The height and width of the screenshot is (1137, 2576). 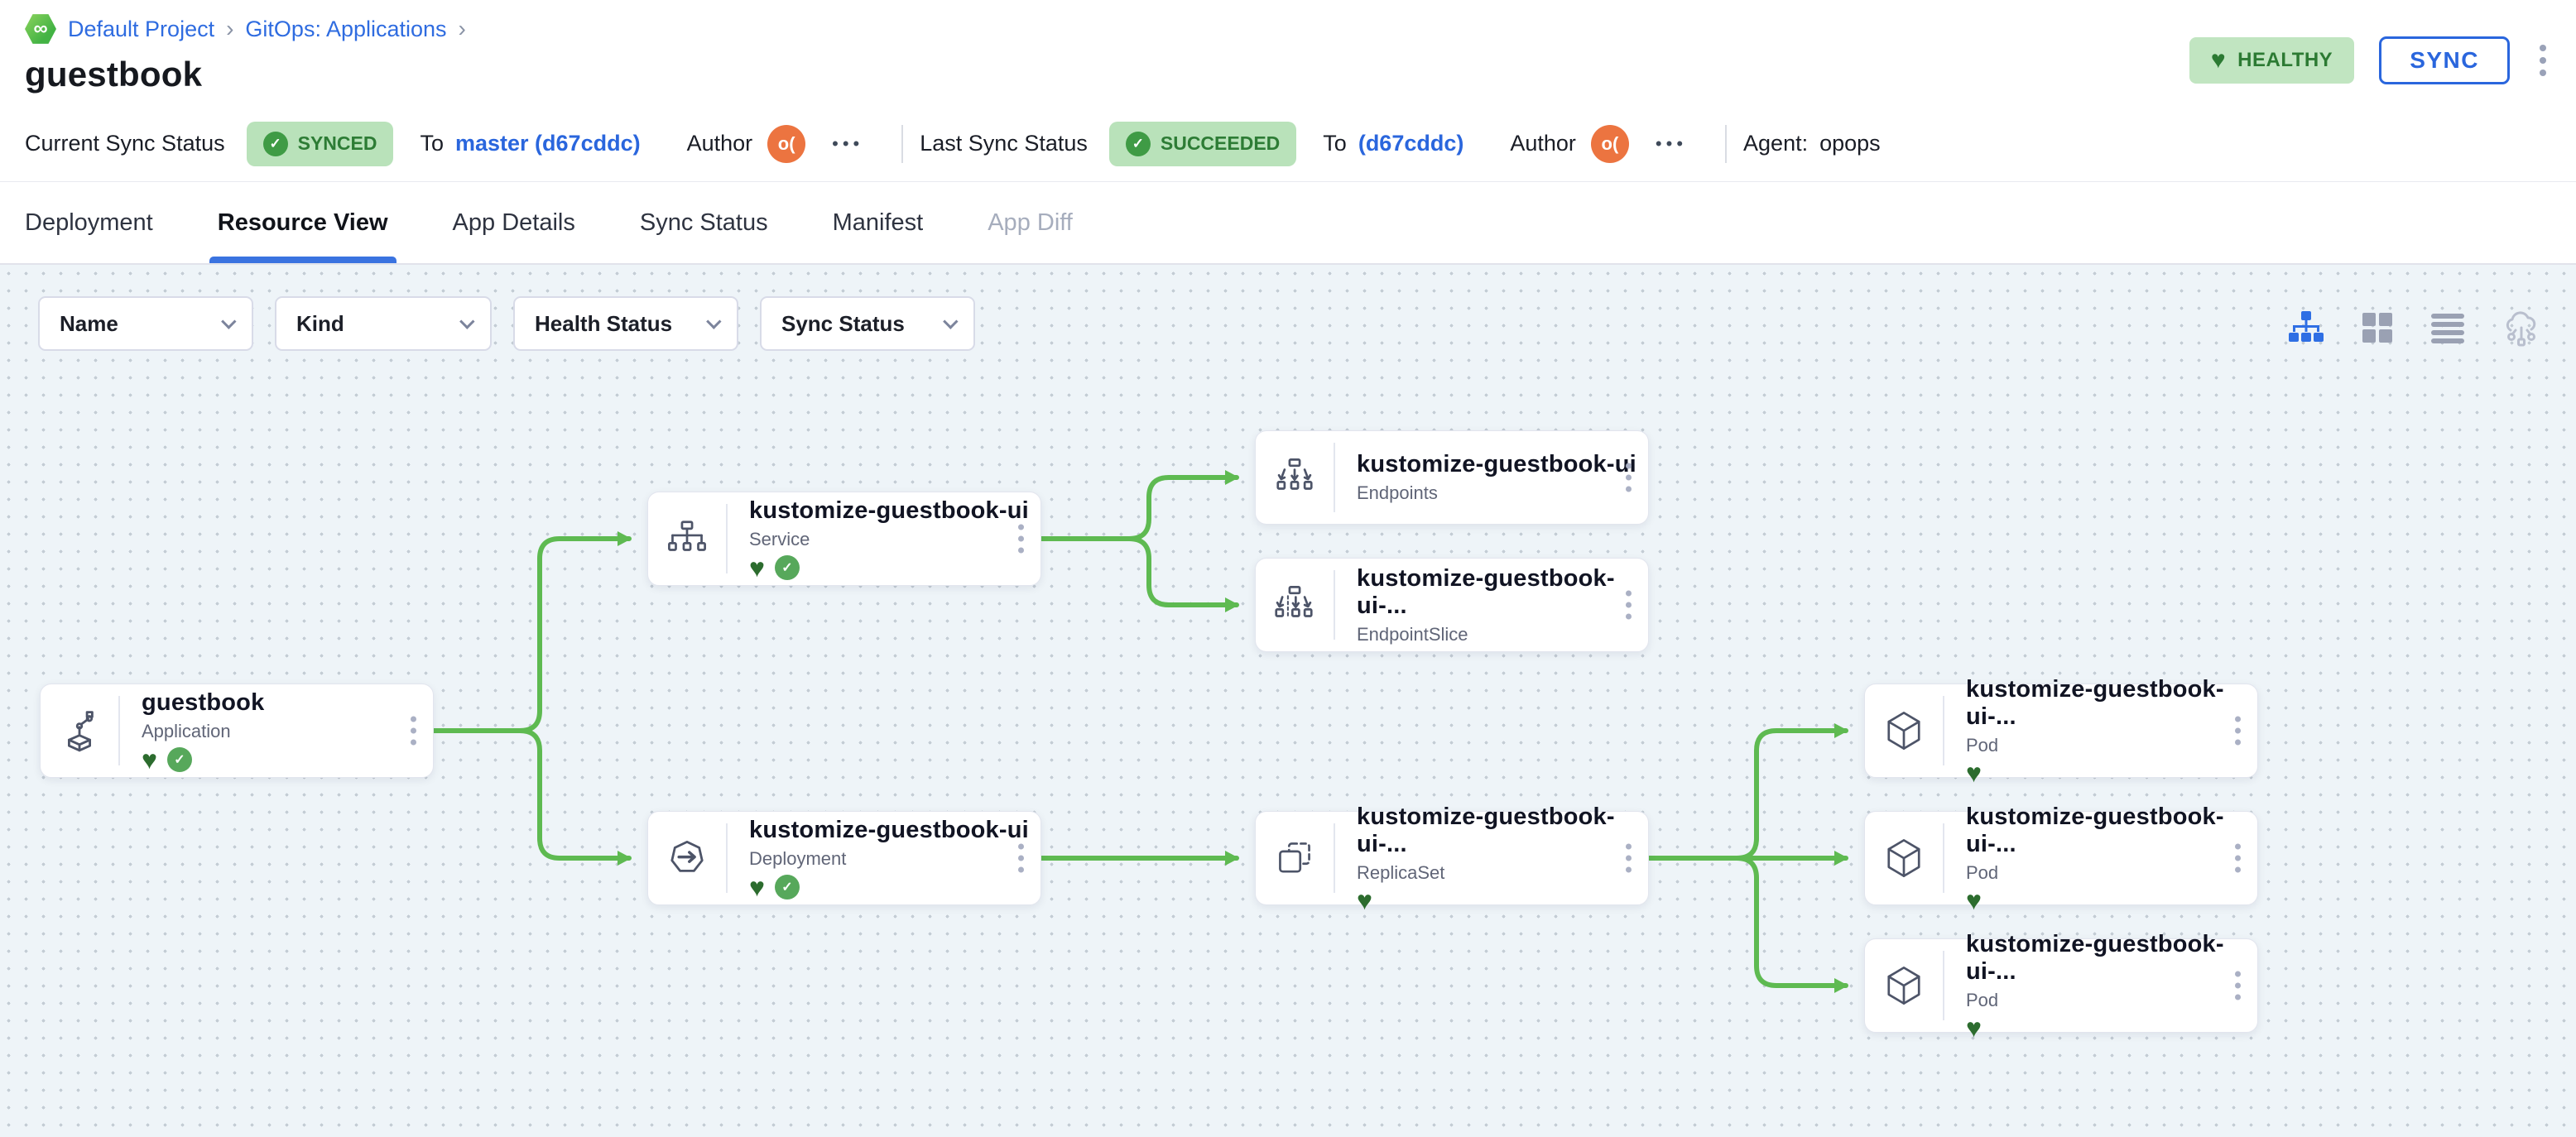 What do you see at coordinates (2218, 60) in the screenshot?
I see `heart-icon: ♥` at bounding box center [2218, 60].